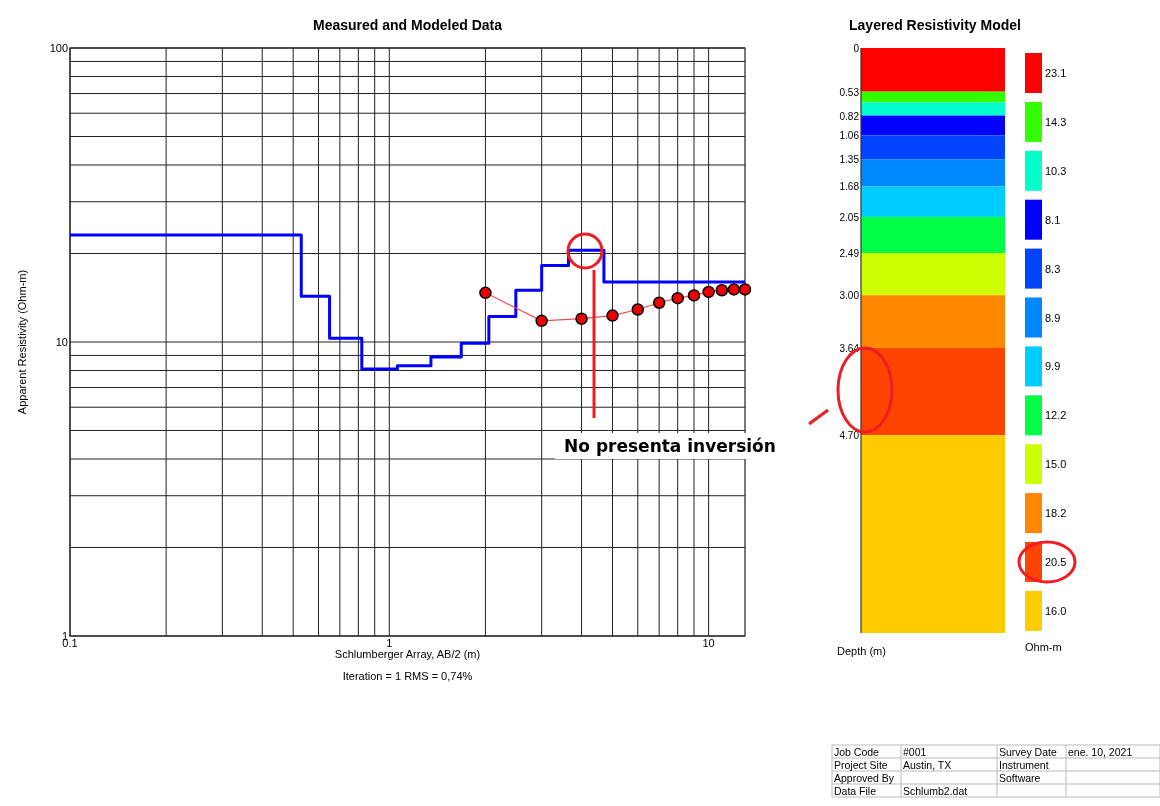 The height and width of the screenshot is (806, 1160). What do you see at coordinates (1056, 415) in the screenshot?
I see `text: 12.2` at bounding box center [1056, 415].